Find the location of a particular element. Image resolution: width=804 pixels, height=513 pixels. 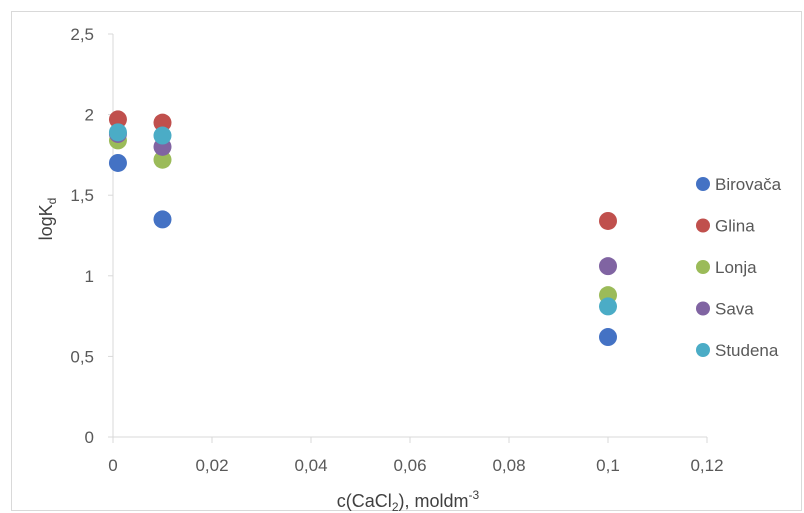

y-tick-label: 1,5 is located at coordinates (82, 195).